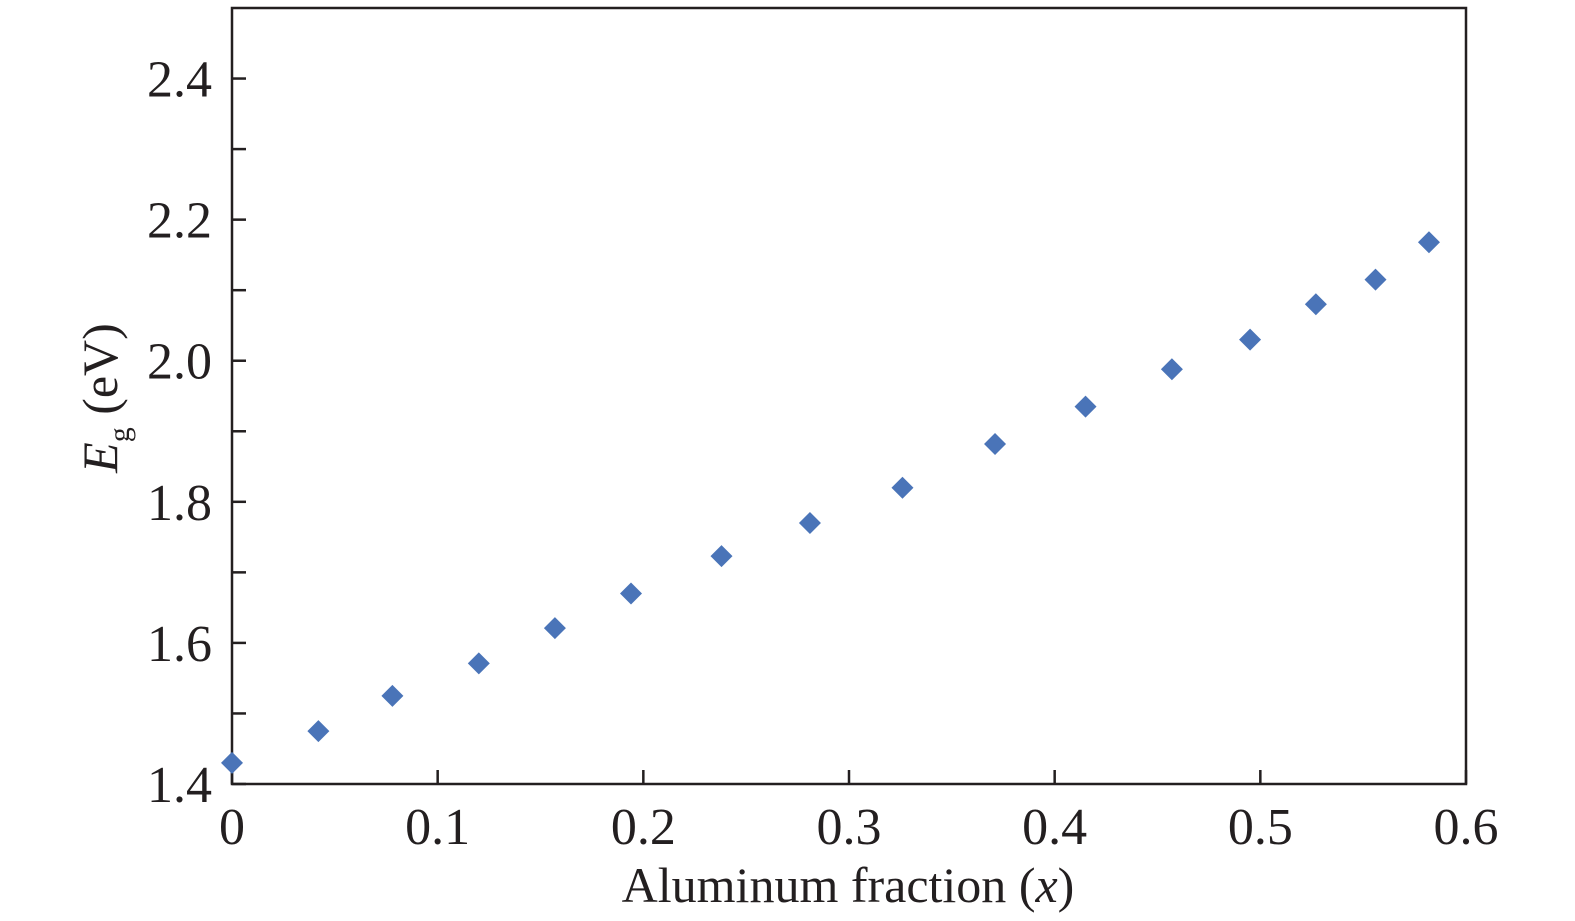 This screenshot has height=921, width=1575. I want to click on y-tick-label: 2.2, so click(179, 221).